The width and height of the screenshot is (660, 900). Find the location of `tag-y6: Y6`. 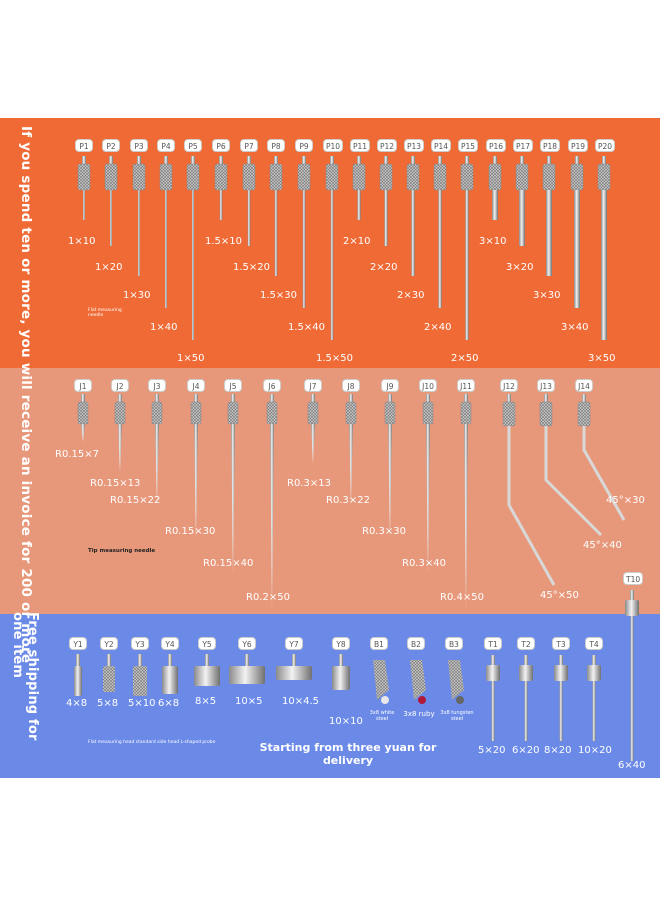

tag-y6: Y6 is located at coordinates (247, 643).